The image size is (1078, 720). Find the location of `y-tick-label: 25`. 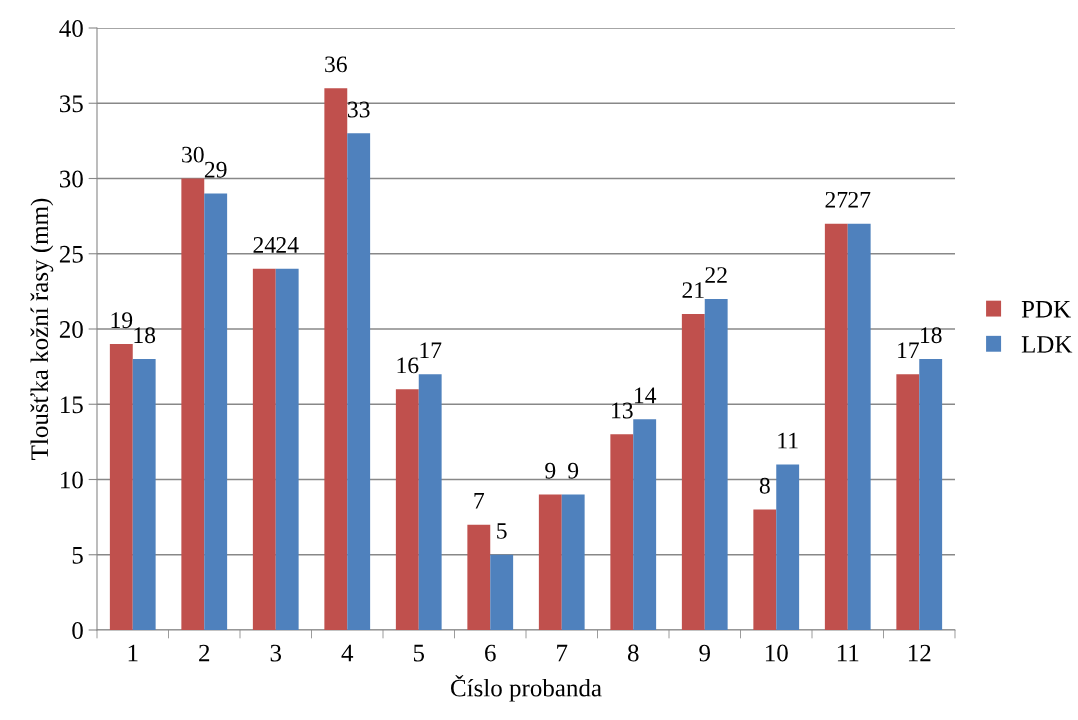

y-tick-label: 25 is located at coordinates (71, 254).